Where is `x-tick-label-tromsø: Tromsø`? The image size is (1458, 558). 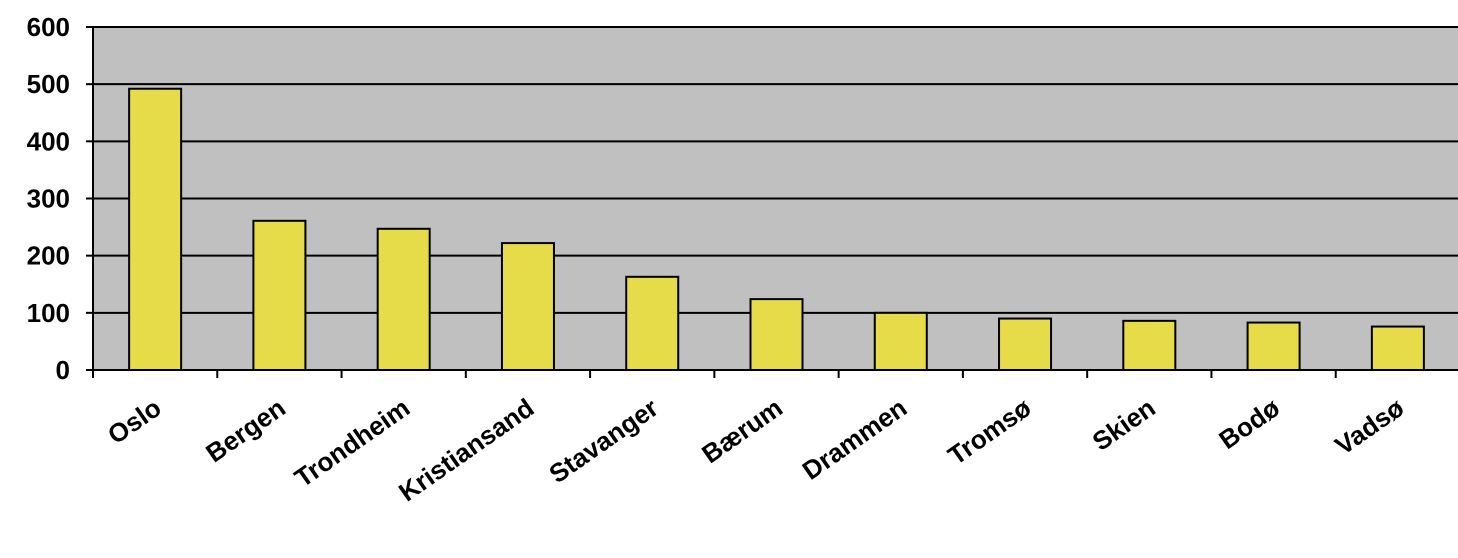 x-tick-label-tromsø: Tromsø is located at coordinates (989, 431).